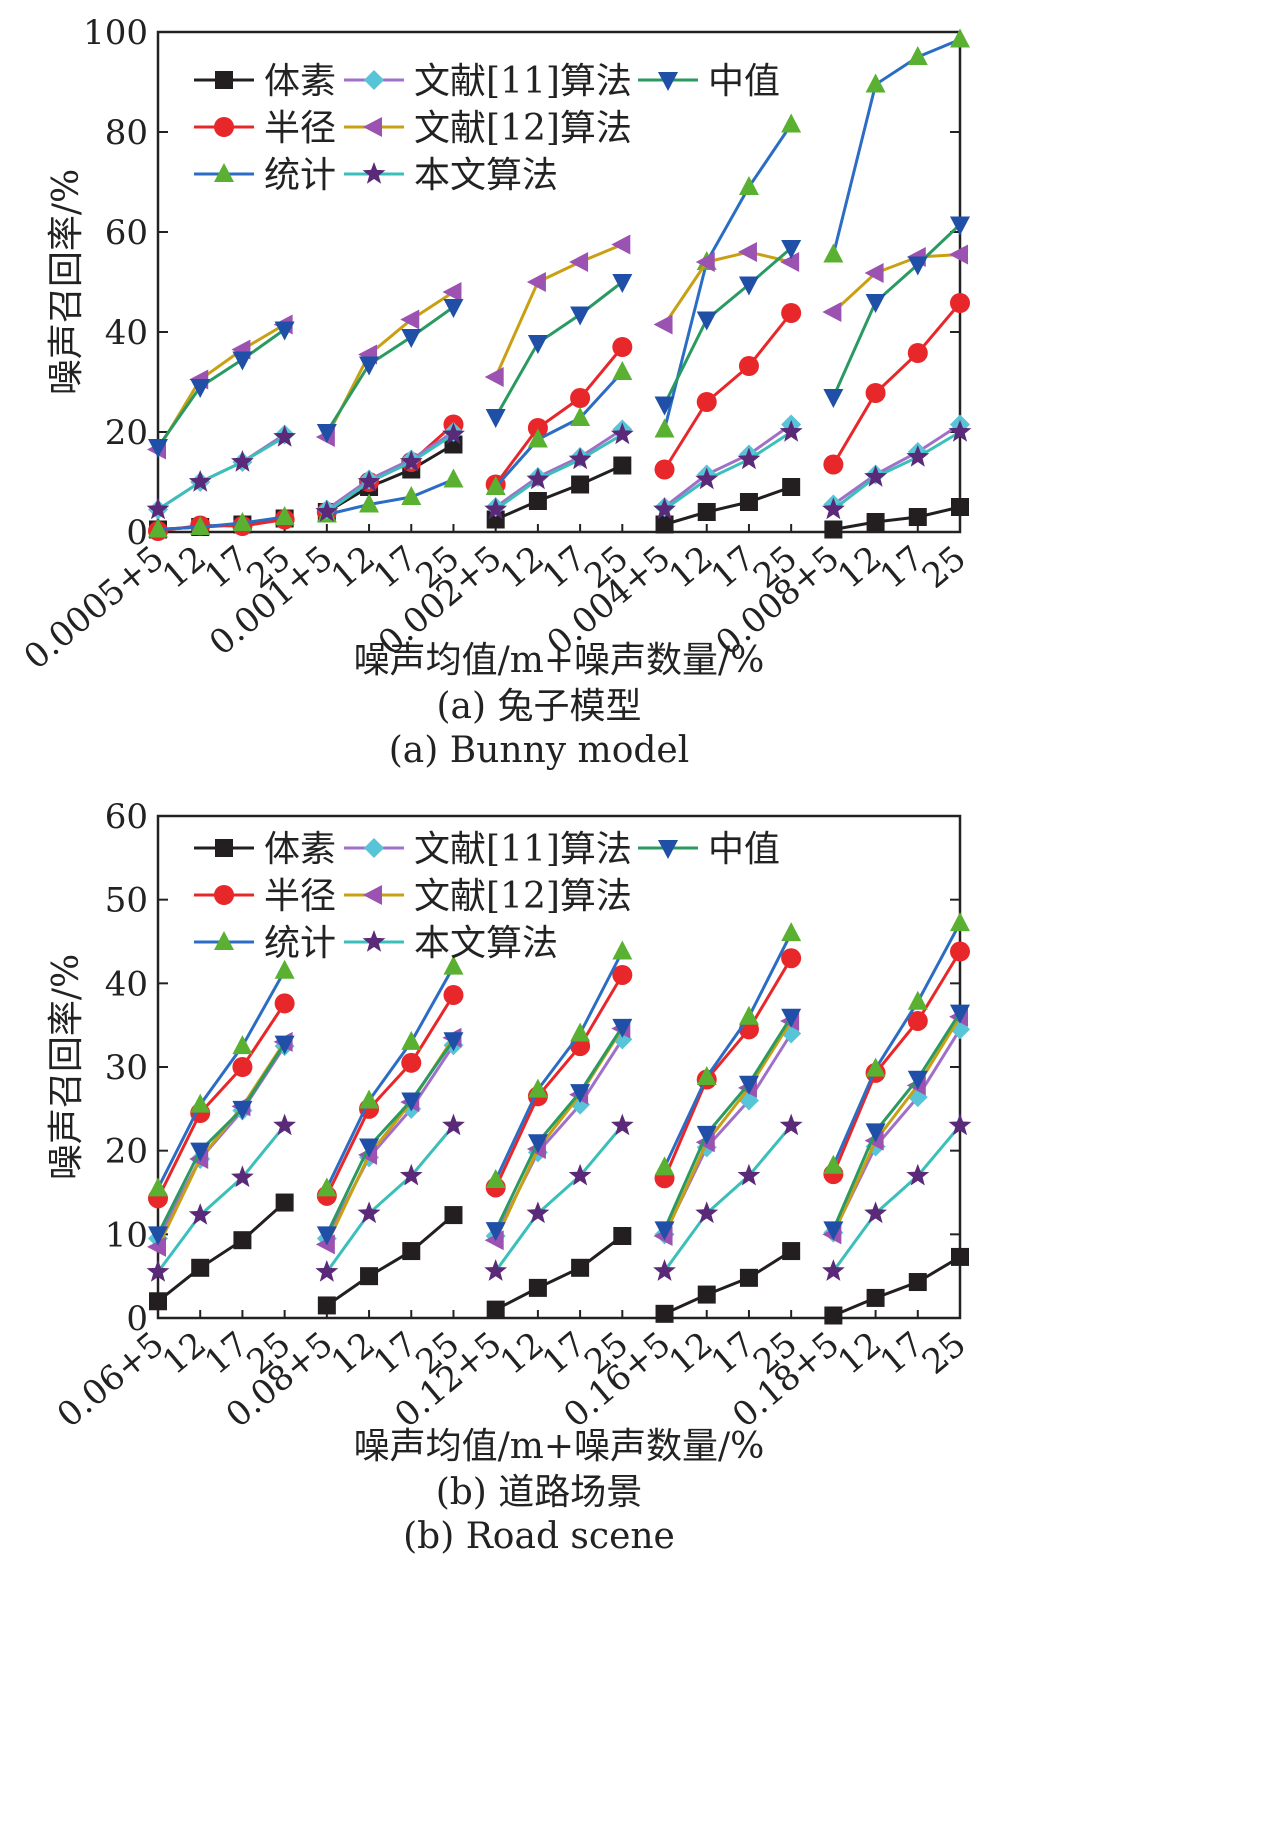 Image resolution: width=1276 pixels, height=1841 pixels. I want to click on legend-item: 体素, so click(265, 81).